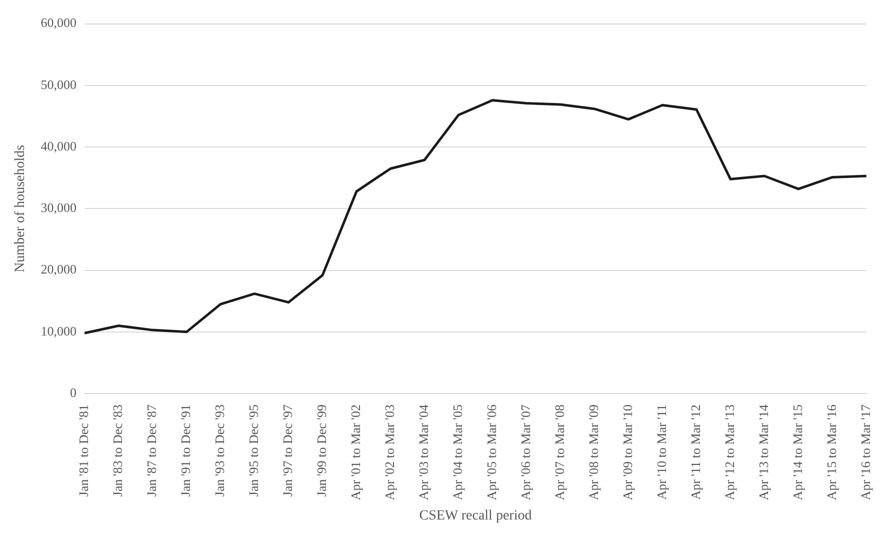 The height and width of the screenshot is (536, 893). Describe the element at coordinates (58, 330) in the screenshot. I see `y-tick-label: 10,000` at that location.